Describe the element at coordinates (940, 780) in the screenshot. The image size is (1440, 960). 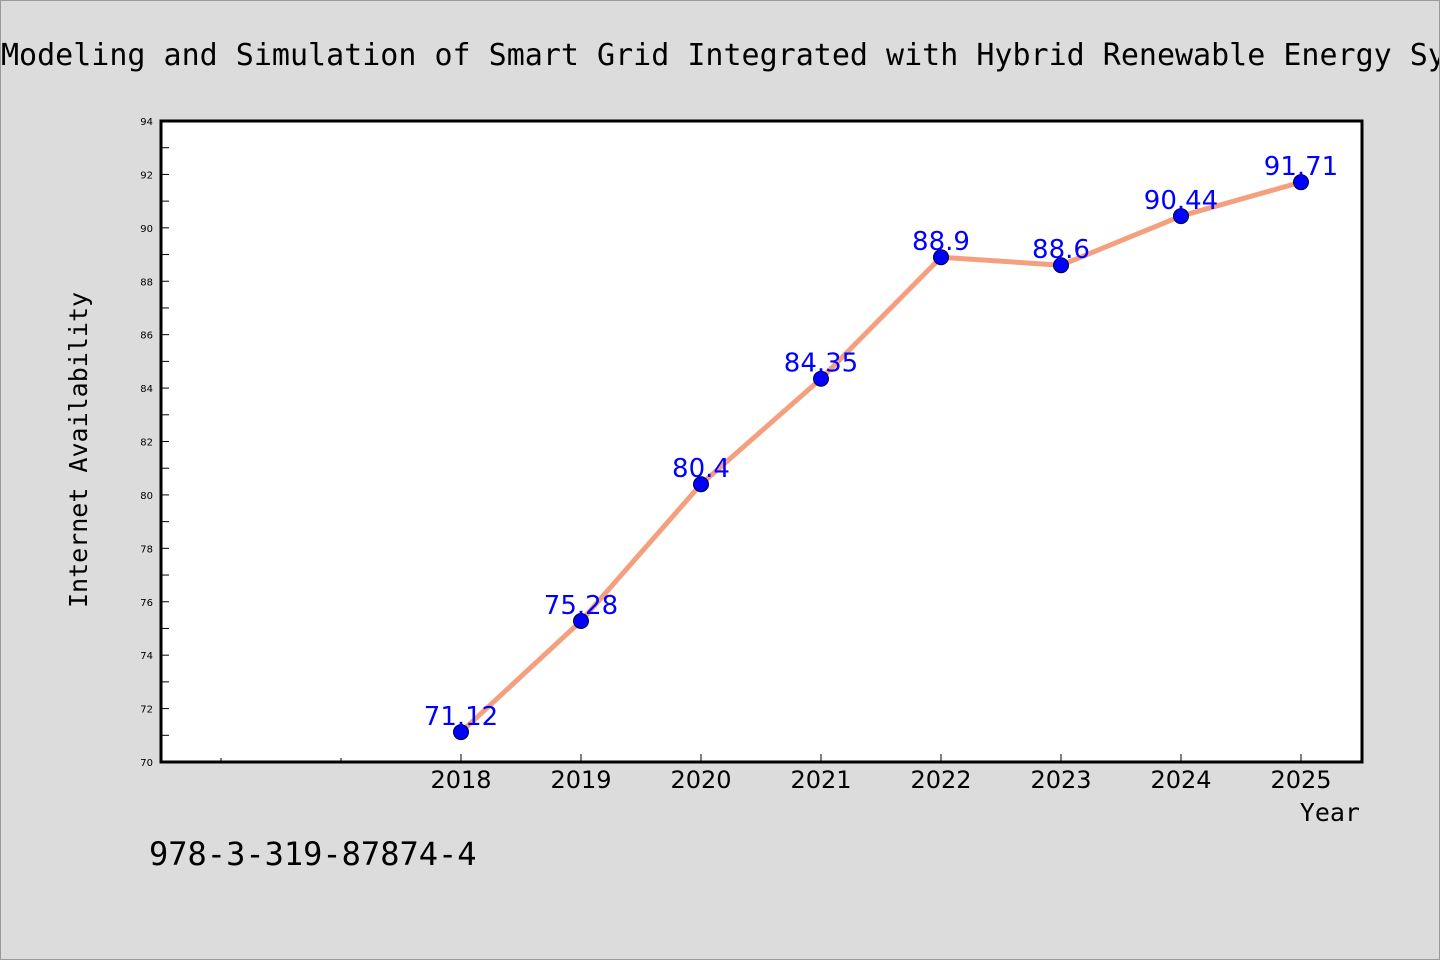
I see `x-tick-label: 2022` at that location.